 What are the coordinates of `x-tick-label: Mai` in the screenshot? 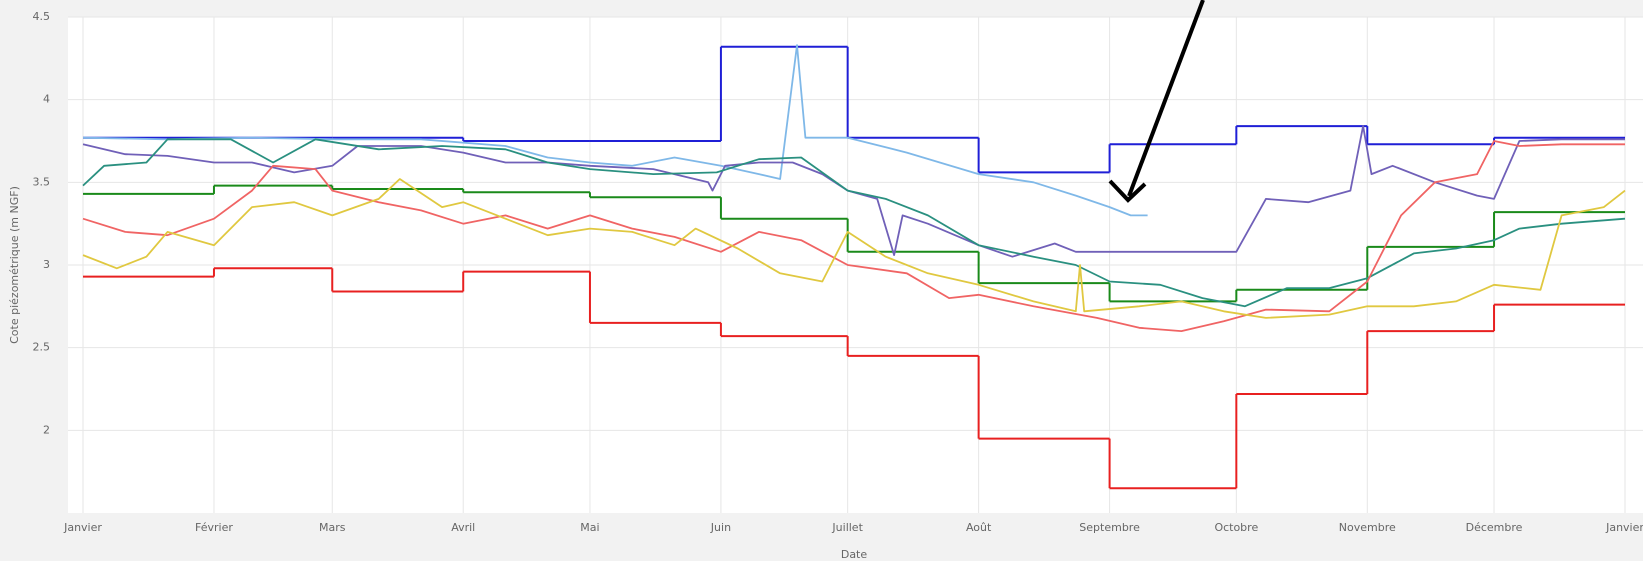 It's located at (589, 527).